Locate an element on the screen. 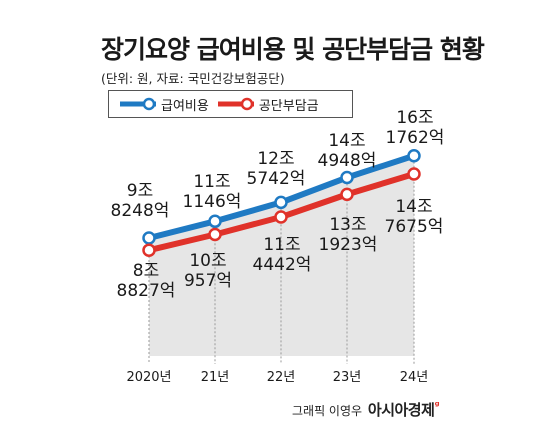 Image resolution: width=550 pixels, height=439 pixels. data-label-public: 14조 7675억 is located at coordinates (414, 217).